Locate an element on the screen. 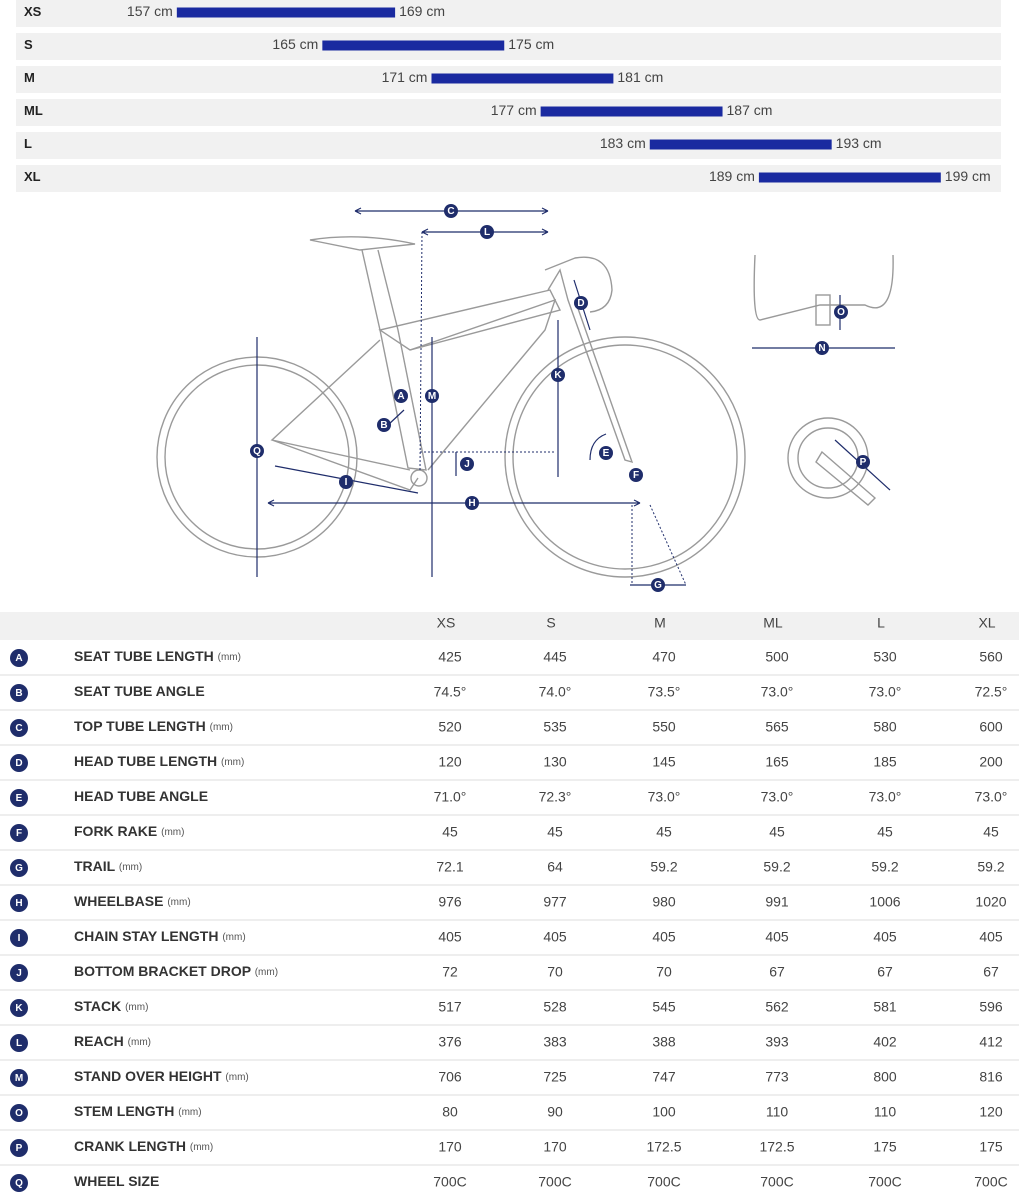 This screenshot has height=1200, width=1019. row-name: STACK (mm) is located at coordinates (111, 1006).